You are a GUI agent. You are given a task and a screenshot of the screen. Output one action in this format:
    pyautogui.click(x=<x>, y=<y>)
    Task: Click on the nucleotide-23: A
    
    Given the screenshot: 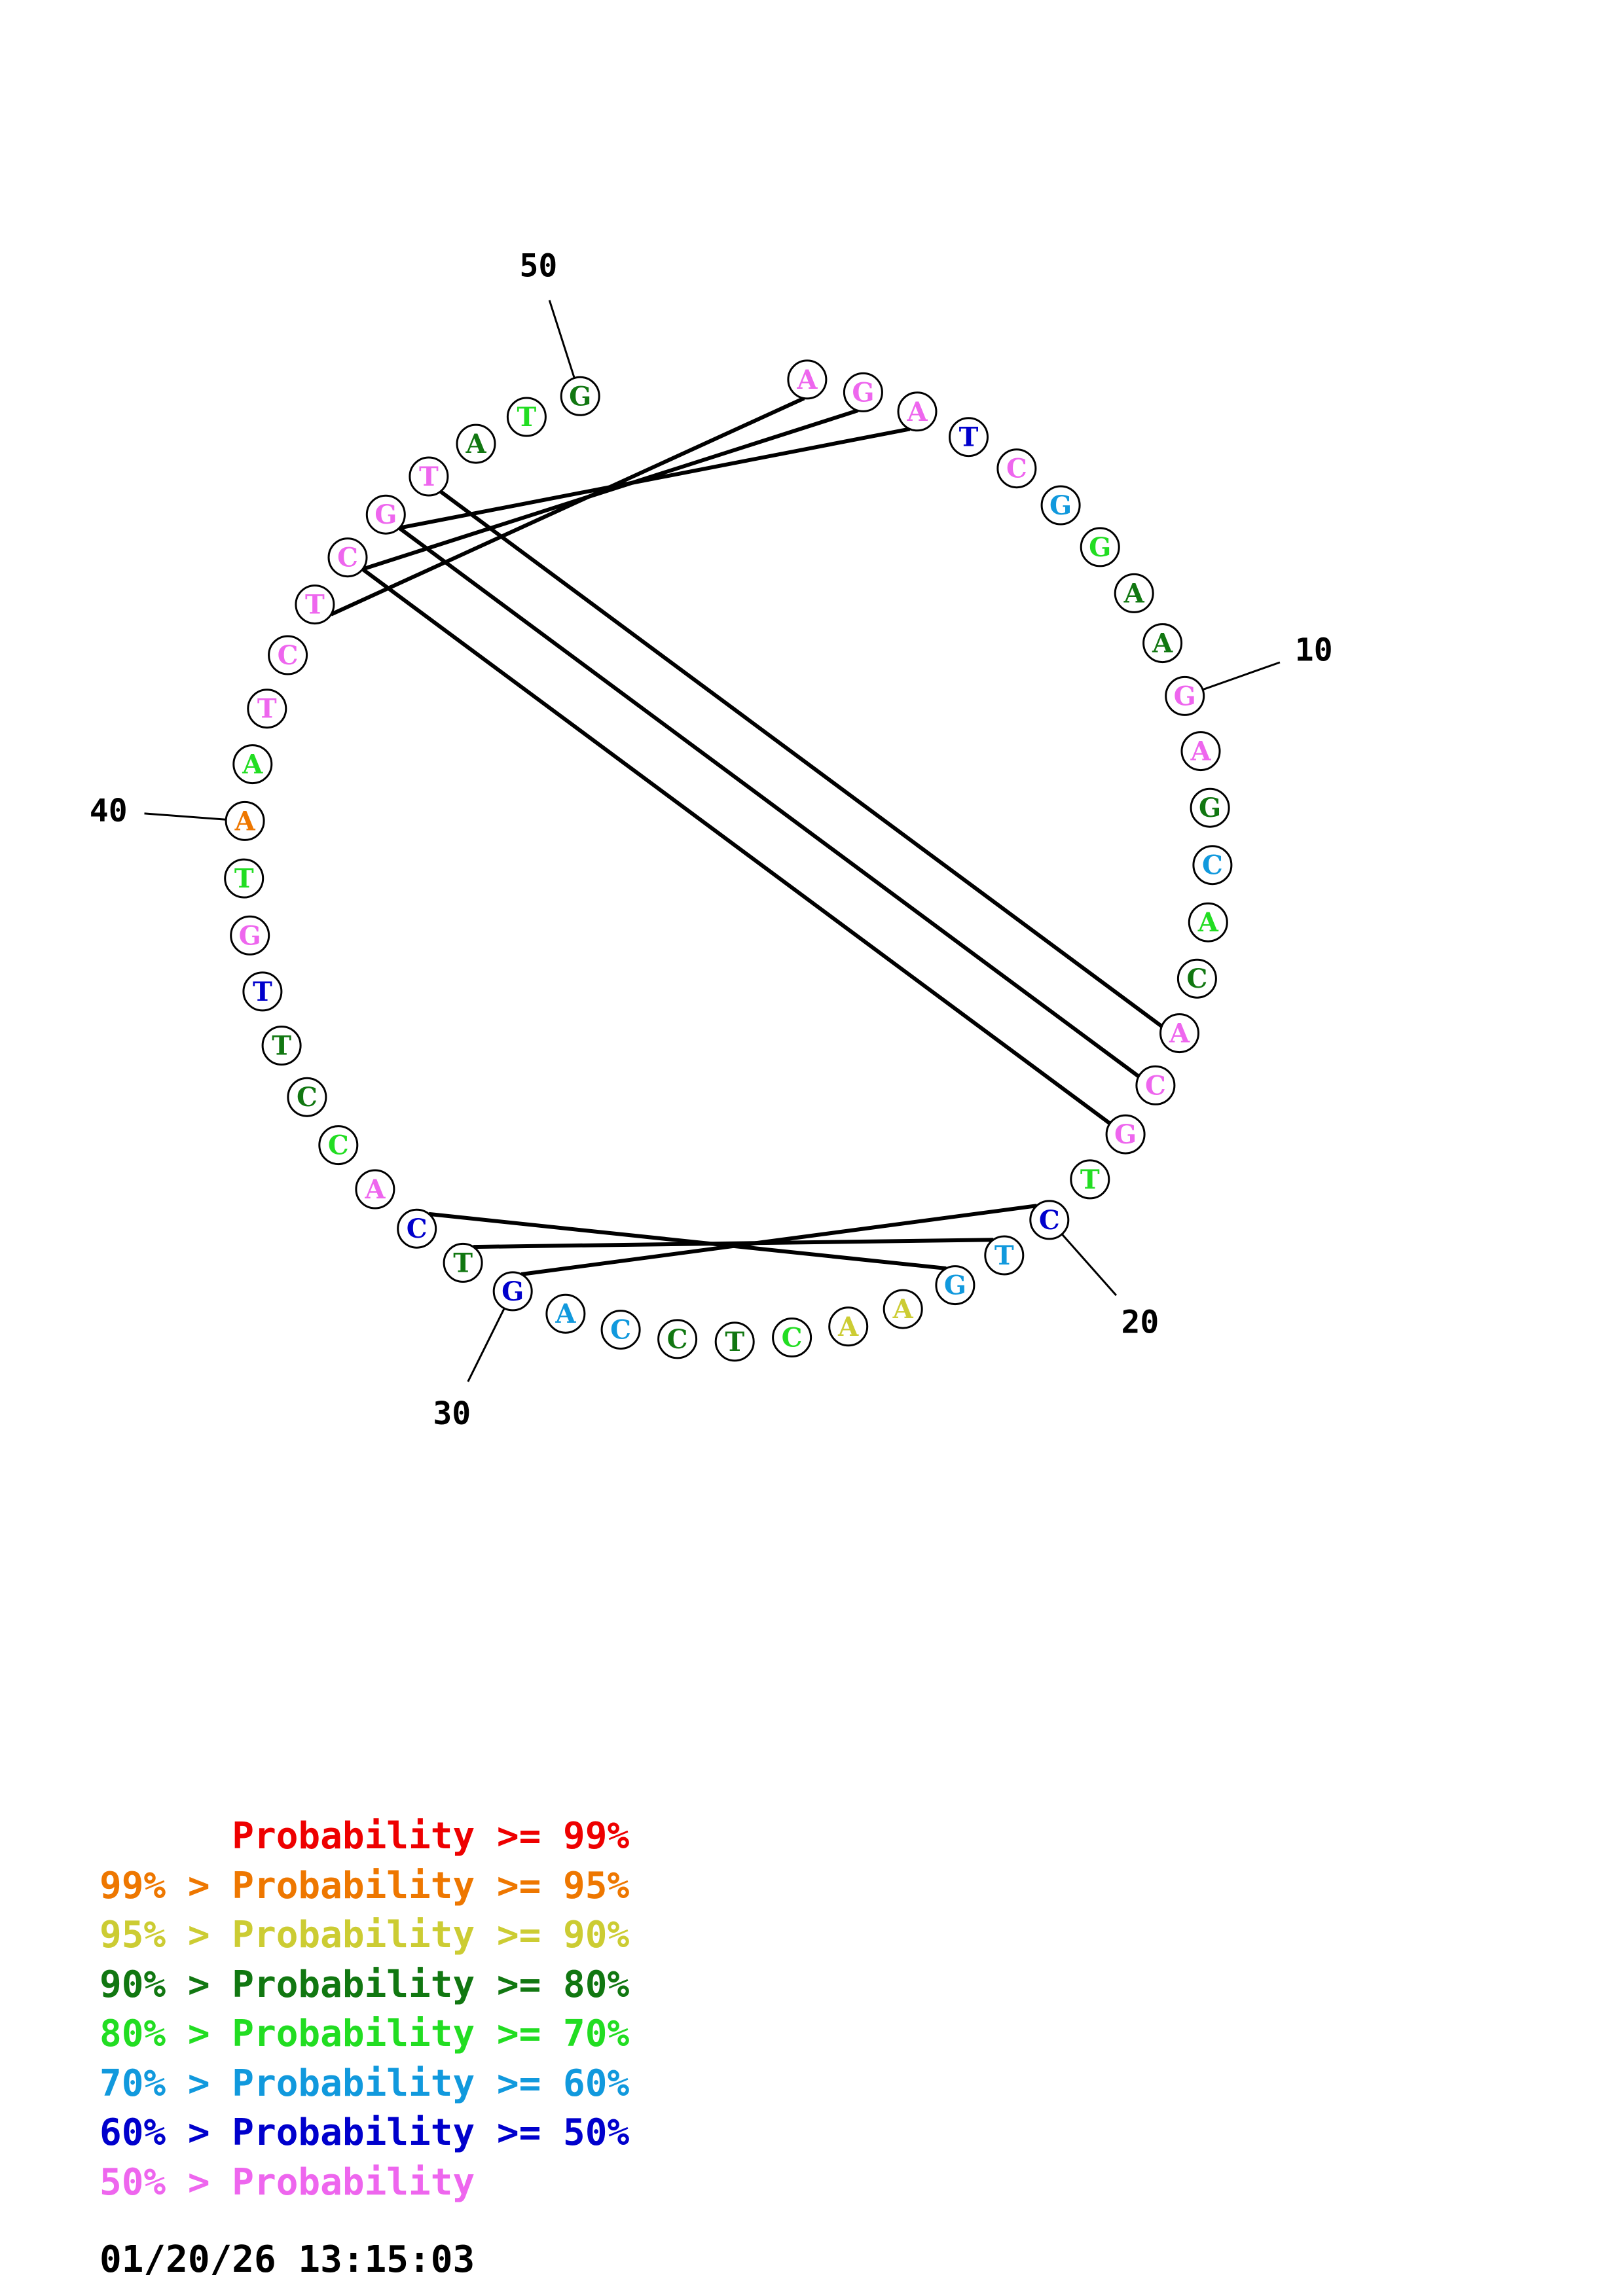 What is the action you would take?
    pyautogui.click(x=903, y=1309)
    